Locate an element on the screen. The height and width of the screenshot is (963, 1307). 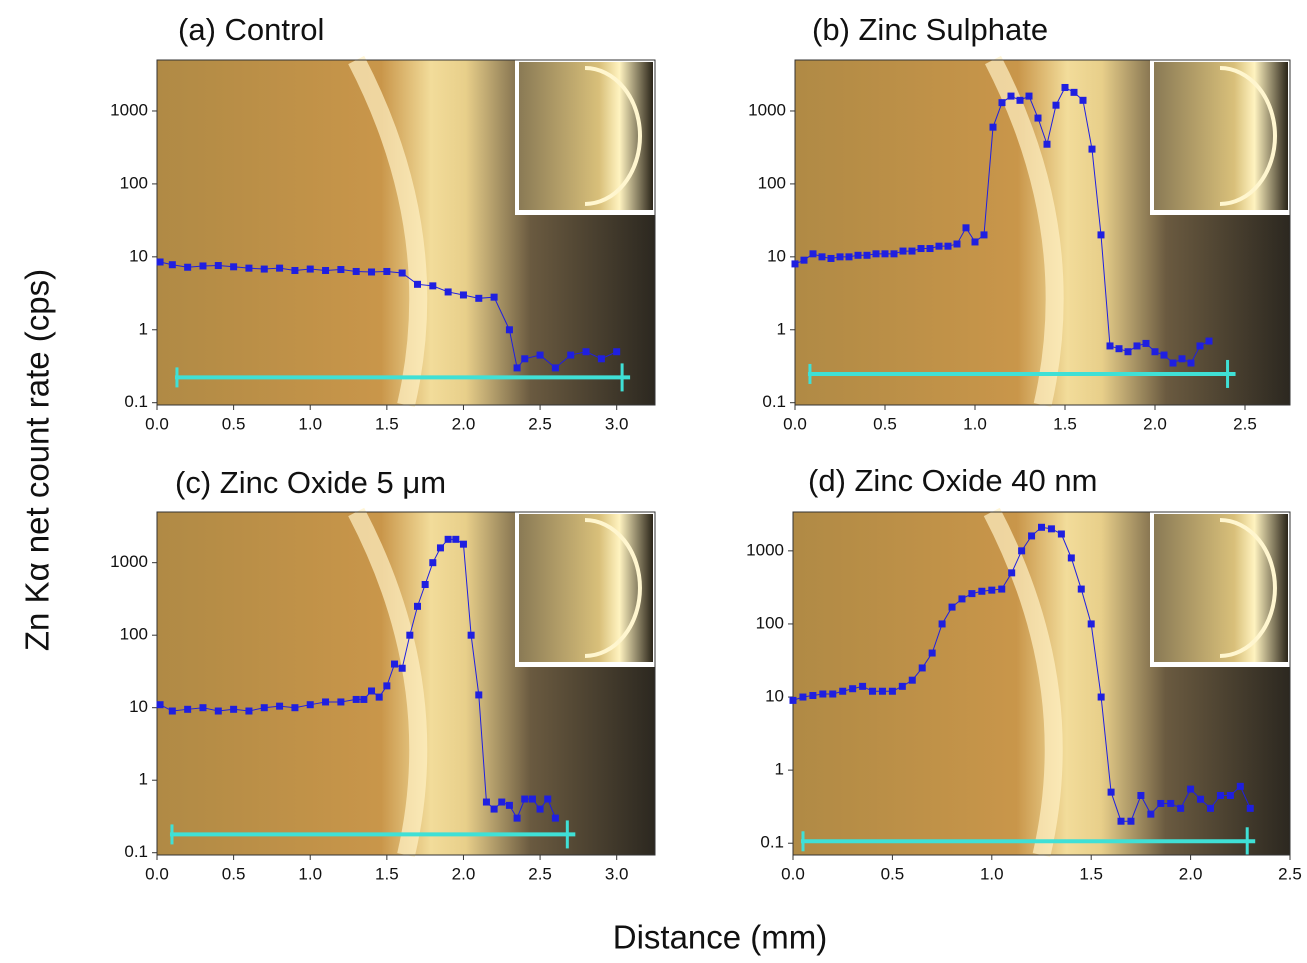
tissue-band is located at coordinates (1024, 231).